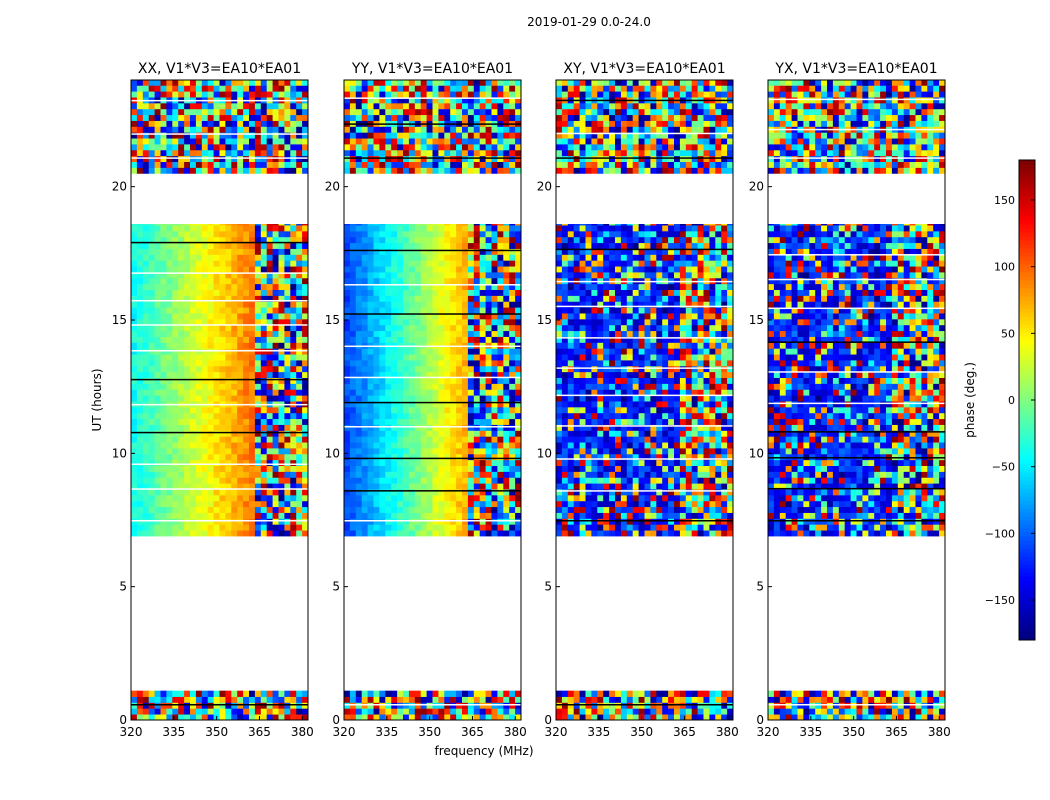  What do you see at coordinates (432, 705) in the screenshot?
I see `flagged-row` at bounding box center [432, 705].